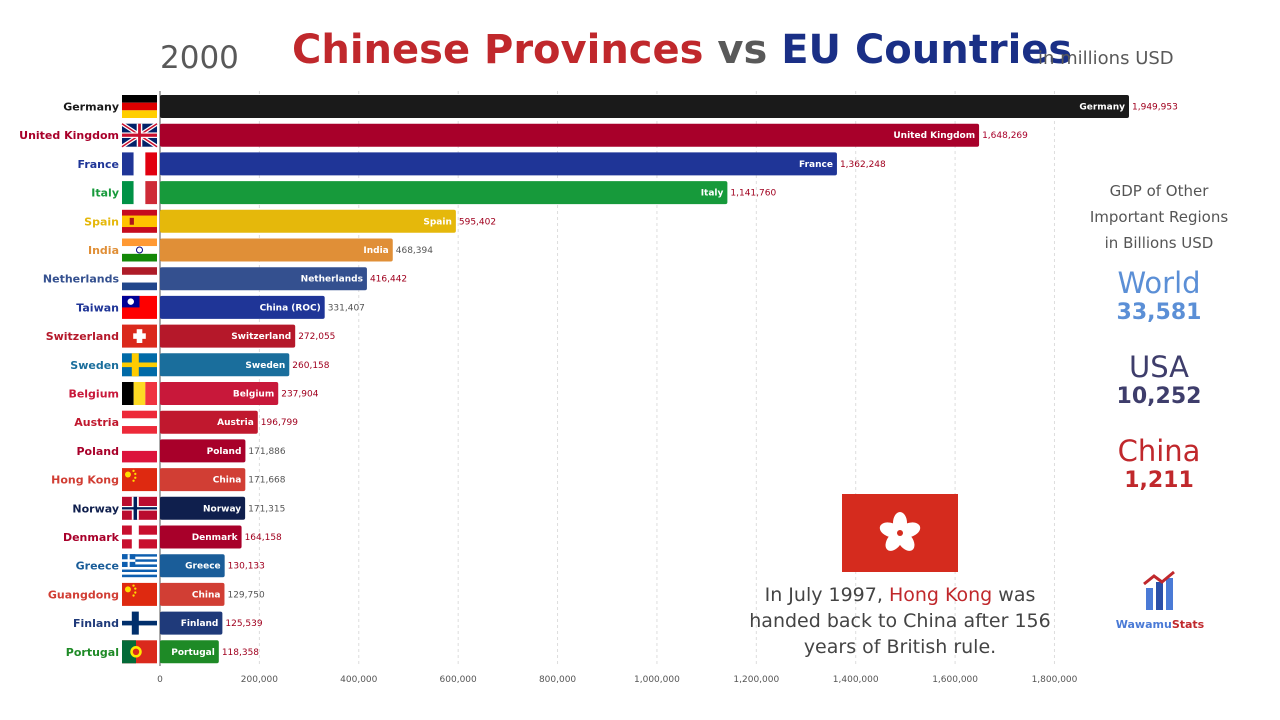  Describe the element at coordinates (98, 164) in the screenshot. I see `bar-category-label: France` at that location.